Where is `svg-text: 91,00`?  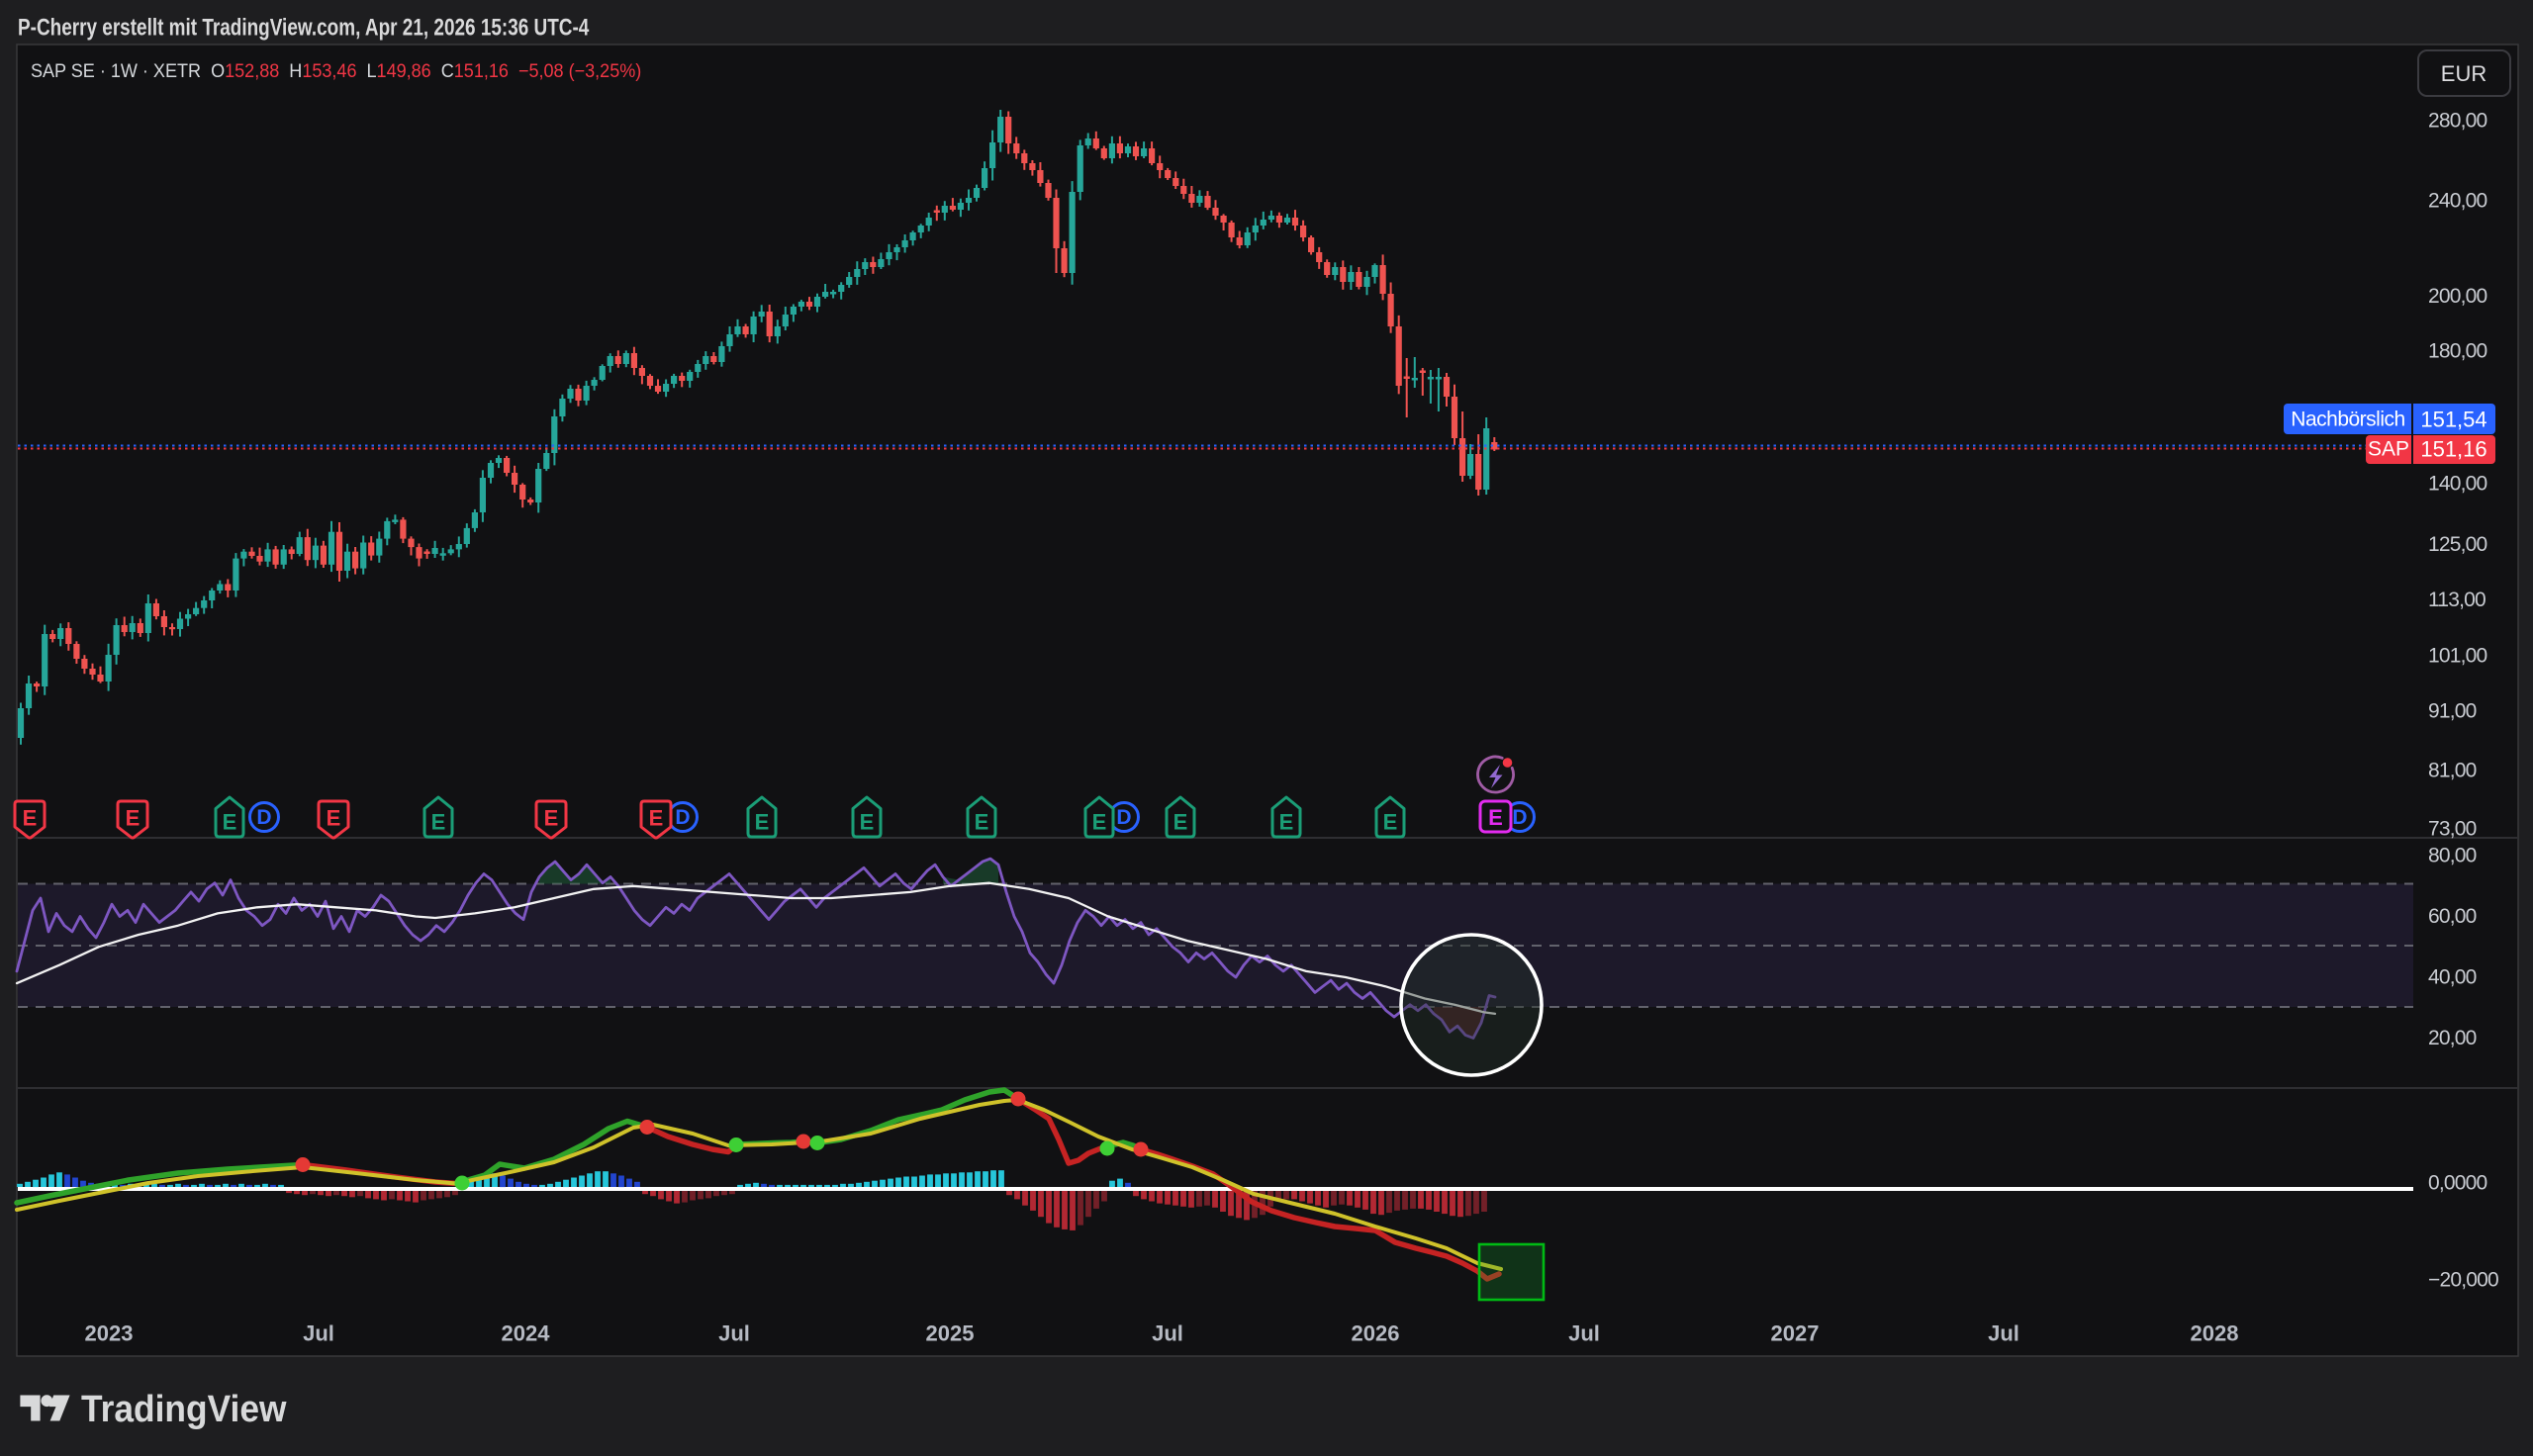
svg-text: 91,00 is located at coordinates (2452, 711).